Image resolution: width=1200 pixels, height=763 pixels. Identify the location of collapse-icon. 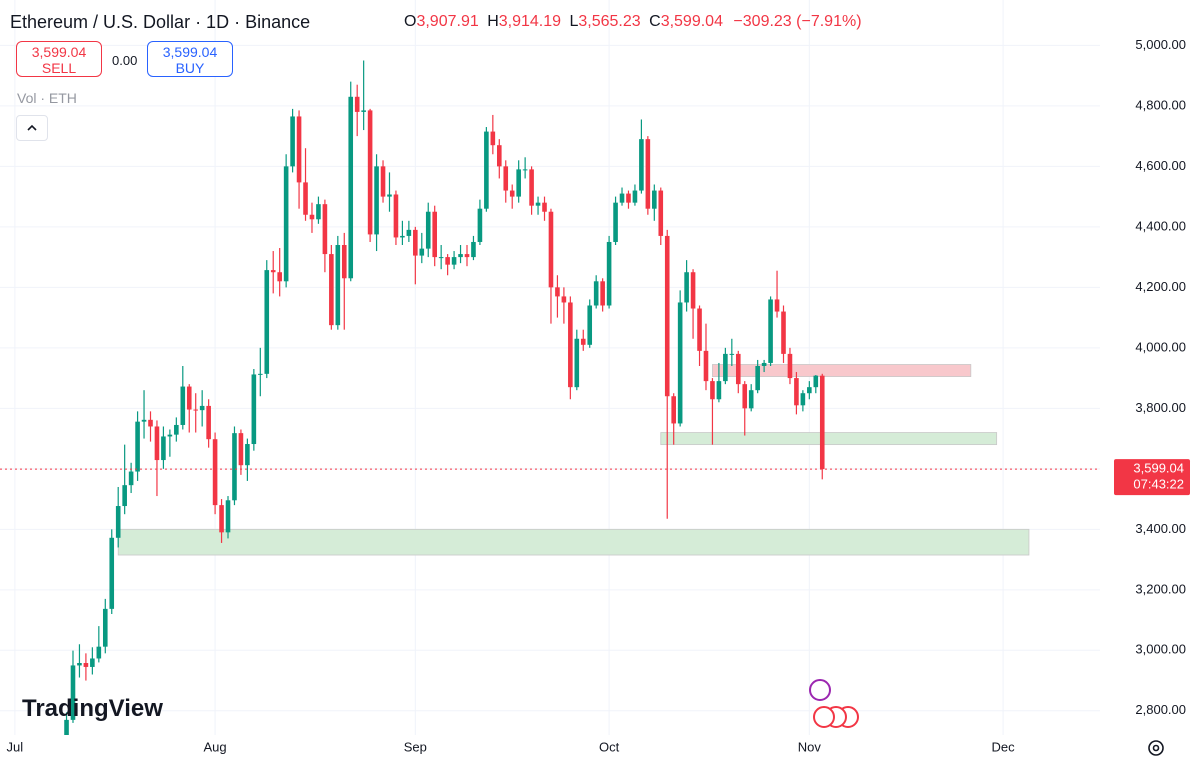
(32, 127).